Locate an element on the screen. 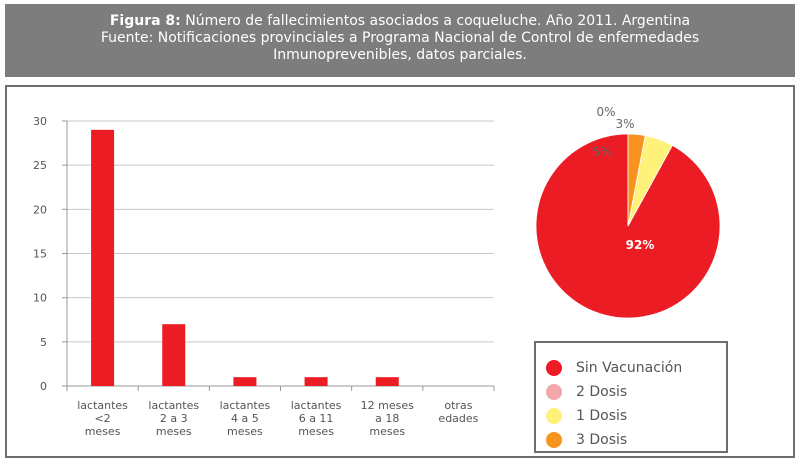  pie-legend: Sin Vacunación 2 Dosis 1 Dosis 3 Dosis is located at coordinates (631, 397).